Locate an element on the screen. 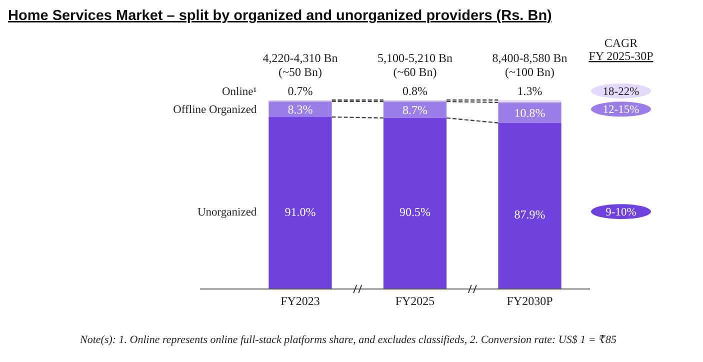 The image size is (703, 362). text: FY 2025-30P is located at coordinates (621, 56).